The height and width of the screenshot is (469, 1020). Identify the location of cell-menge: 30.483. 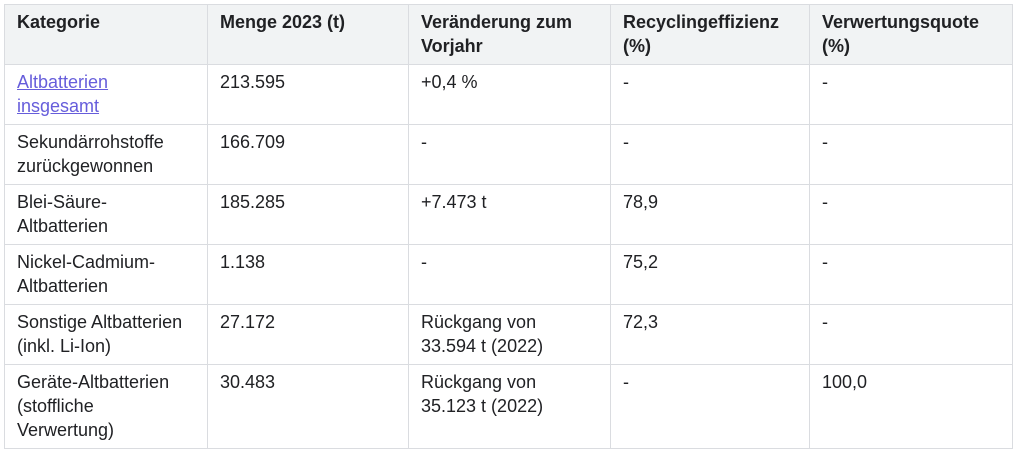
(308, 406).